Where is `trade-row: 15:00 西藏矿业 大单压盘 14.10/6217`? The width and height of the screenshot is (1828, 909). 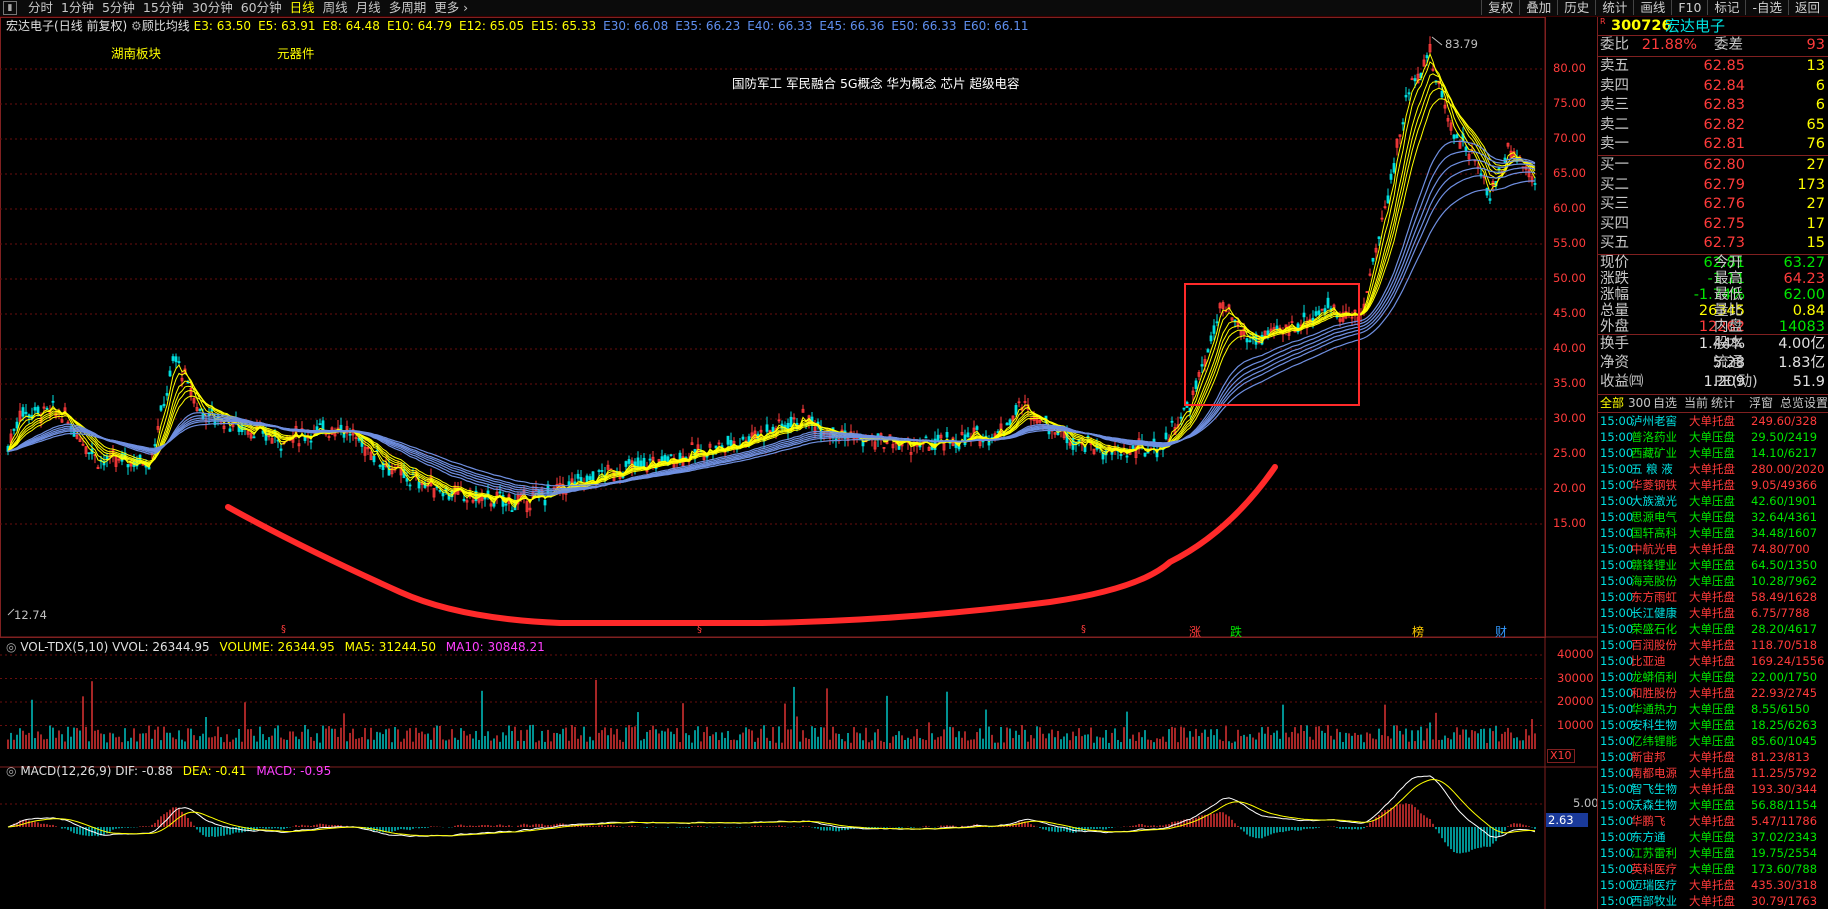
trade-row: 15:00 西藏矿业 大单压盘 14.10/6217 is located at coordinates (1713, 453).